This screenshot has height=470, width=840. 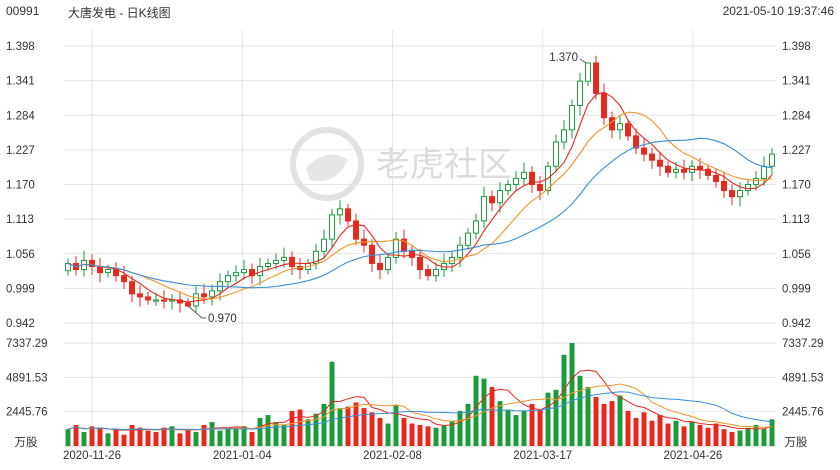 I want to click on volume-ma-line, so click(x=420, y=407).